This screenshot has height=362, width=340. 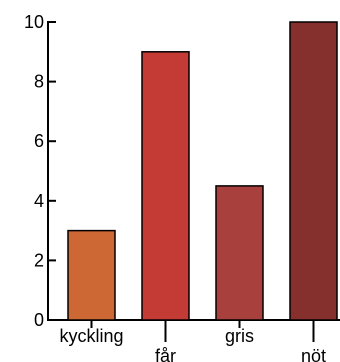 I want to click on bar-gris, so click(x=239, y=253).